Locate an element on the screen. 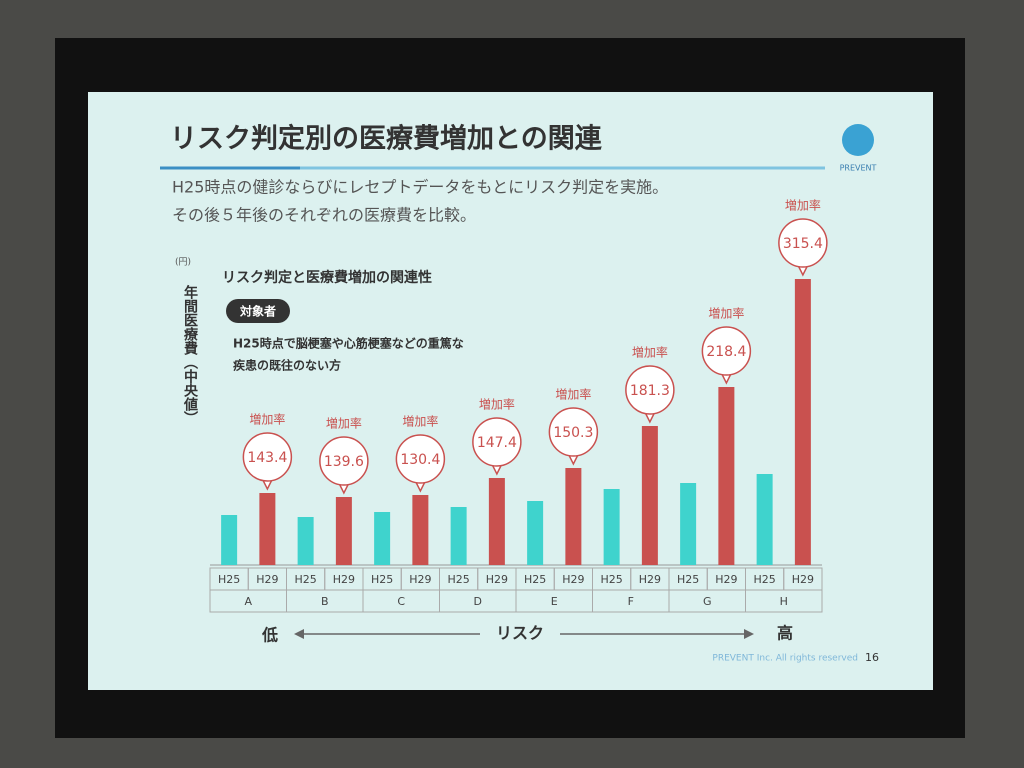  page-number: 16 is located at coordinates (872, 657).